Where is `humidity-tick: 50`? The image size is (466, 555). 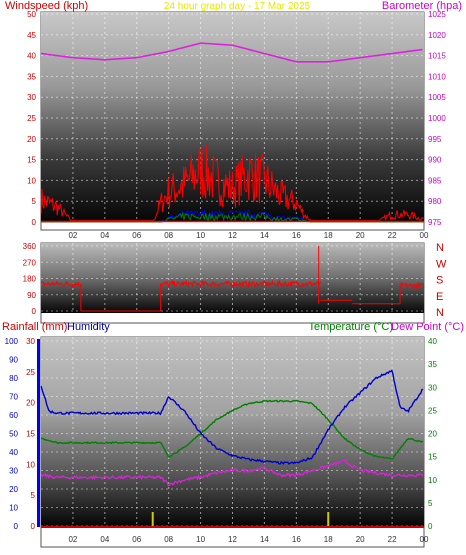 humidity-tick: 50 is located at coordinates (13, 434).